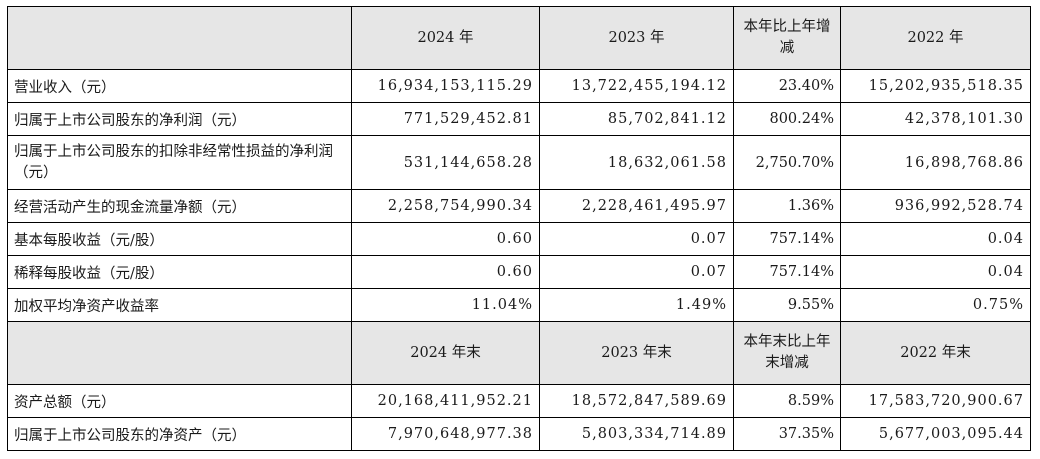 This screenshot has height=459, width=1040. I want to click on value-2022: 15,202,935,518.35, so click(935, 86).